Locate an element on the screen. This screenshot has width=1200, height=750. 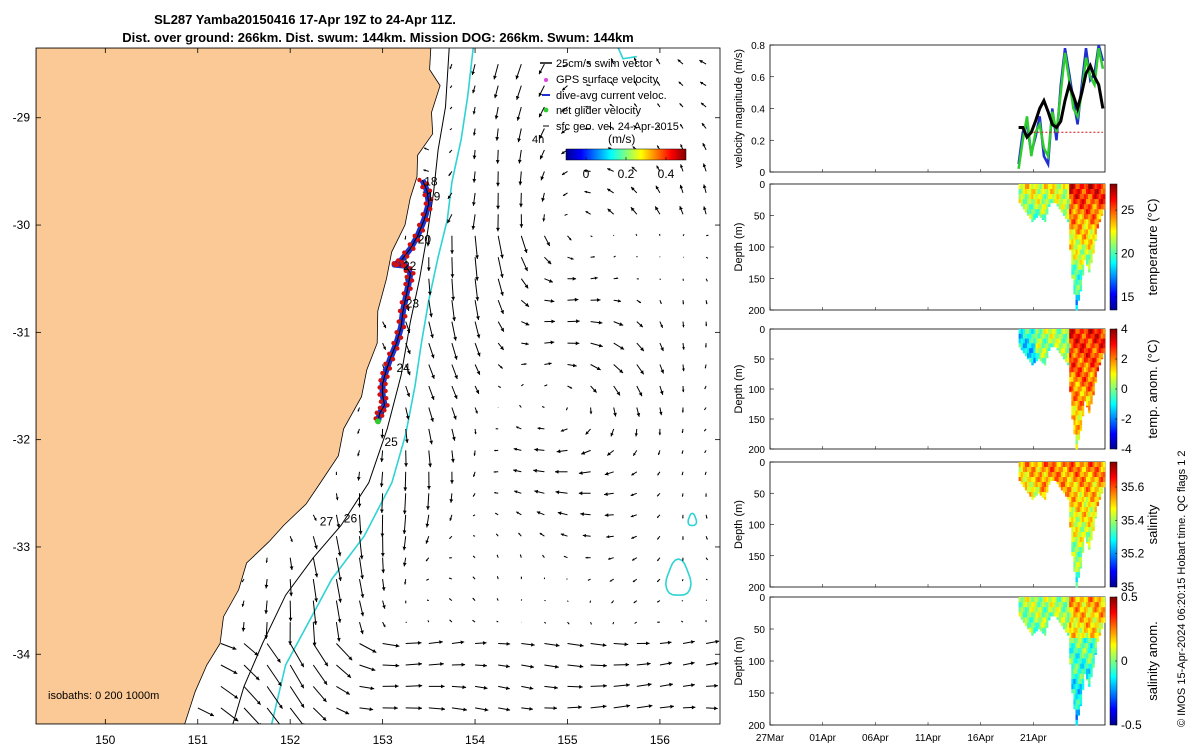
time-tick-label: 01Apr is located at coordinates (822, 738).